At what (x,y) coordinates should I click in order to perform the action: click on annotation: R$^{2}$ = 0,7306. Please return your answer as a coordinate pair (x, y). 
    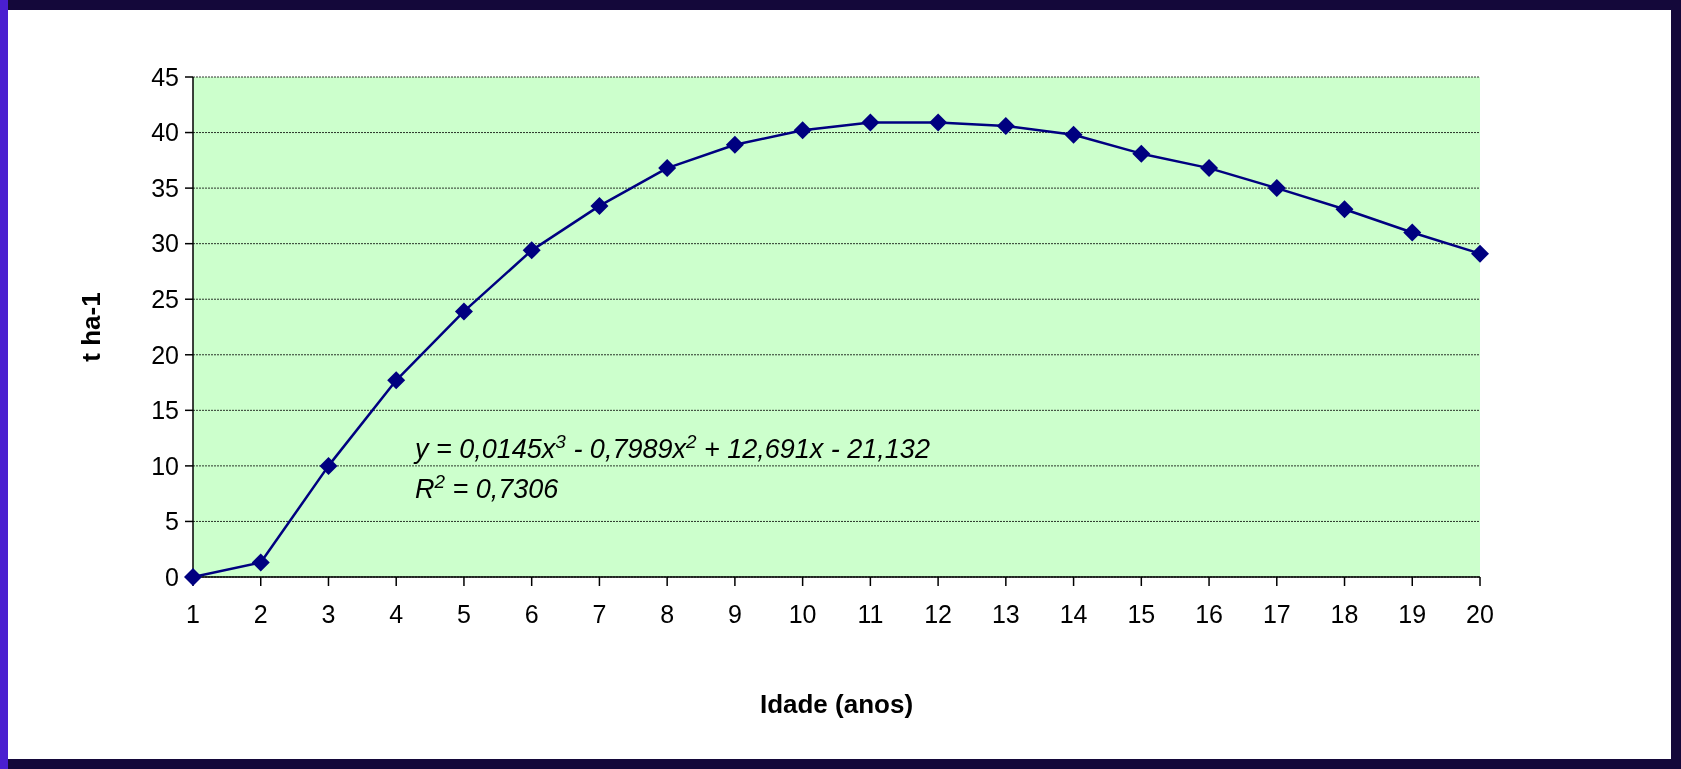
    Looking at the image, I should click on (487, 487).